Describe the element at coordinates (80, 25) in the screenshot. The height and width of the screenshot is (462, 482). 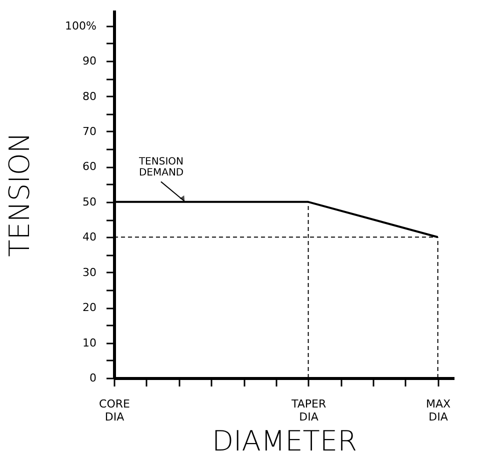
I see `y-tick-label: 100%` at that location.